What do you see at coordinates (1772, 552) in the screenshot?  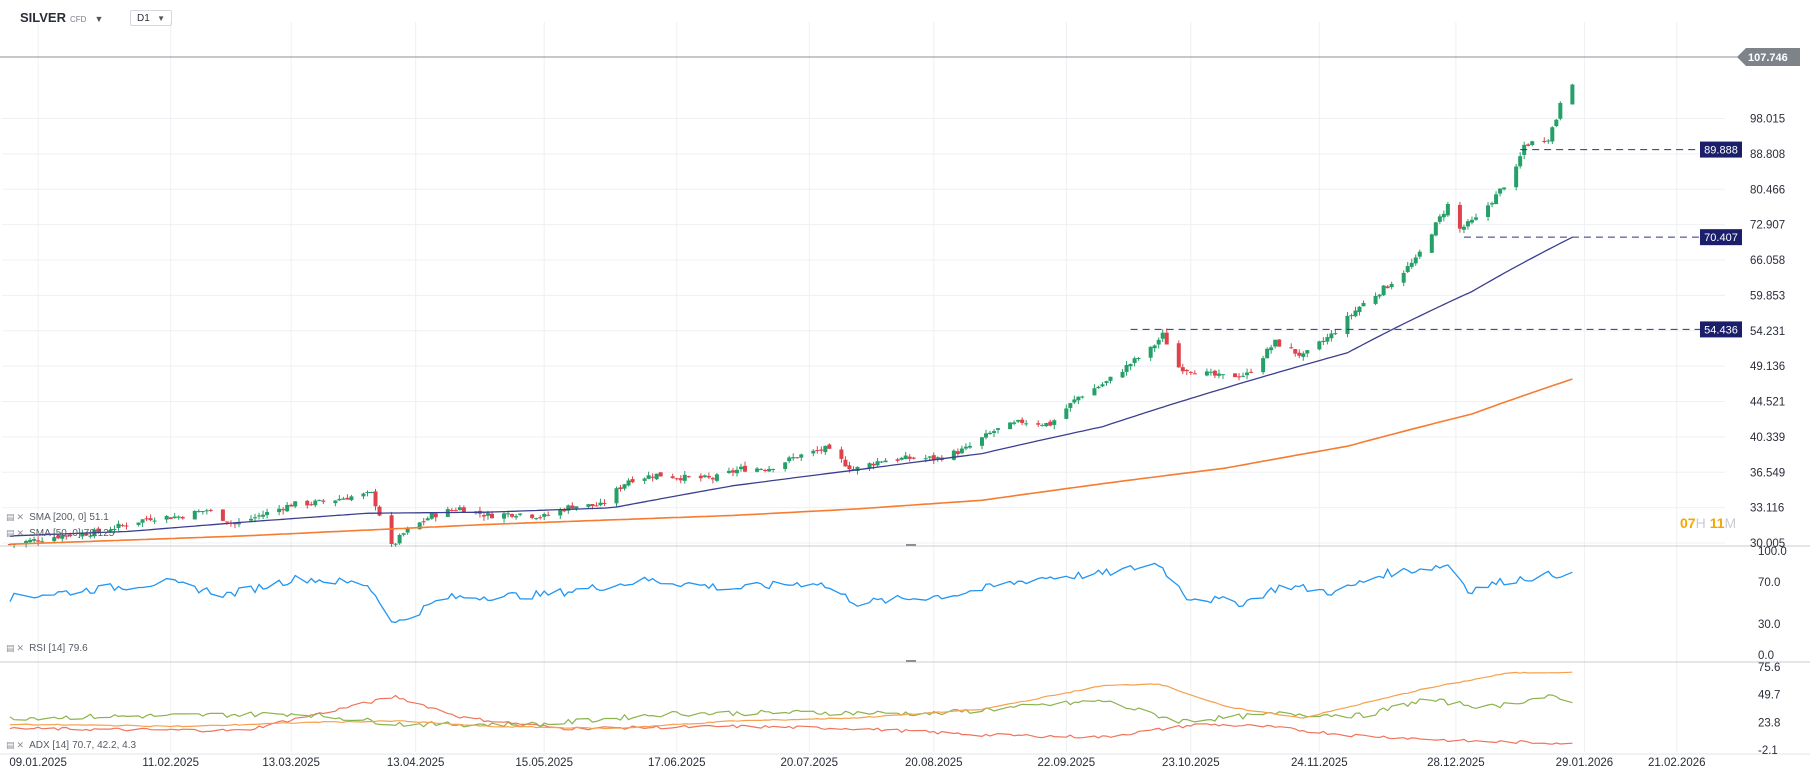 I see `rsi-axis-label: 100.0` at bounding box center [1772, 552].